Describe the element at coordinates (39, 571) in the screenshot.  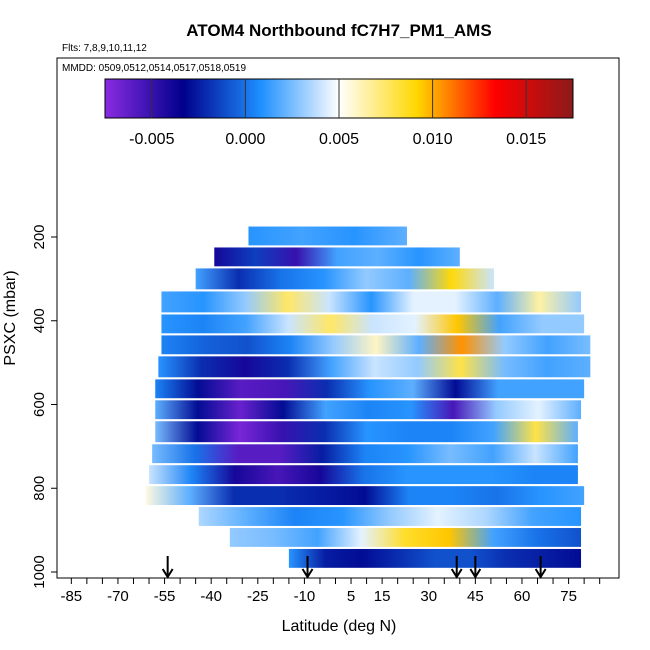
I see `y-tick-label: 1000` at that location.